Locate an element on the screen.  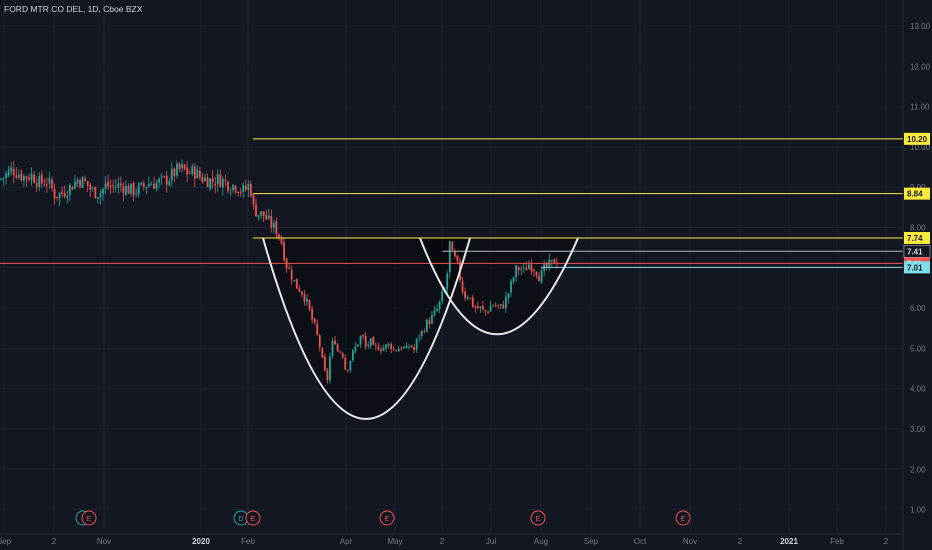
price-badge: 7.41 is located at coordinates (917, 251).